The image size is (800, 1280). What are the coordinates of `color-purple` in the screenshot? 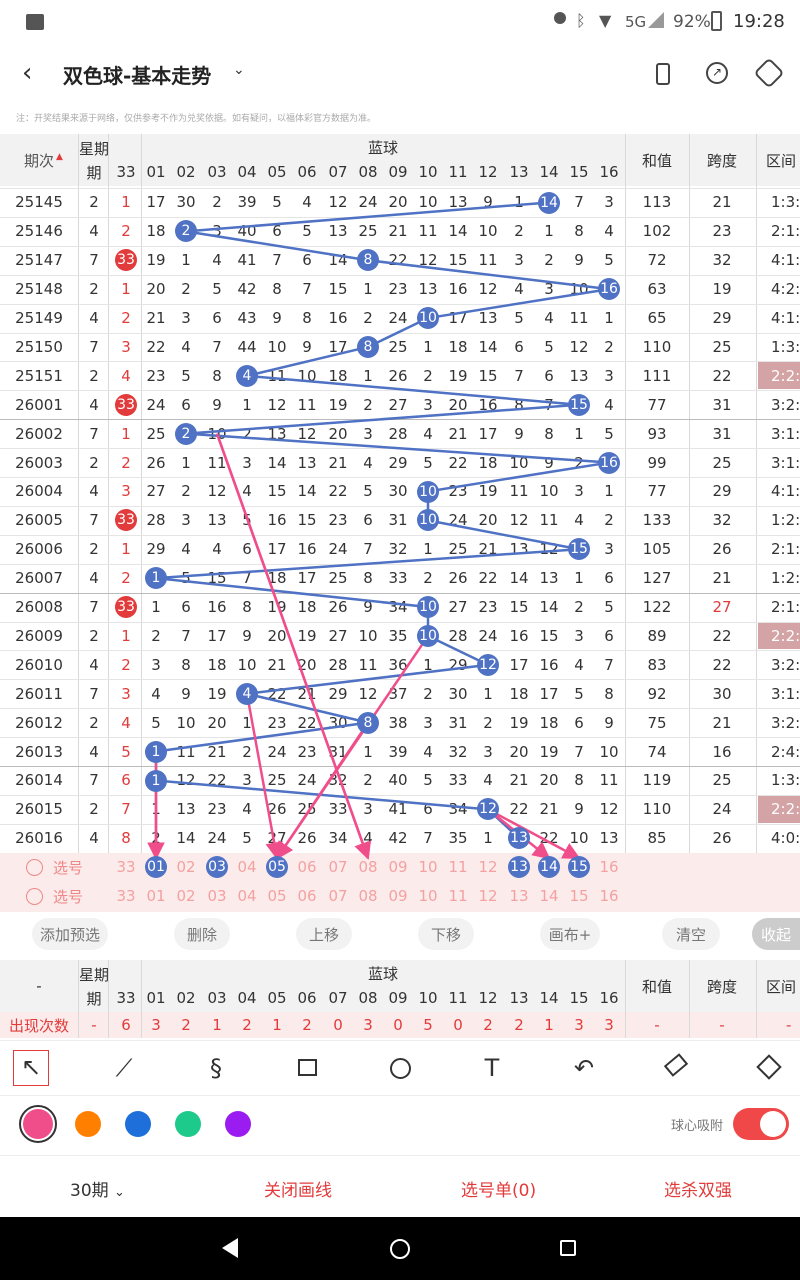 It's located at (238, 1124).